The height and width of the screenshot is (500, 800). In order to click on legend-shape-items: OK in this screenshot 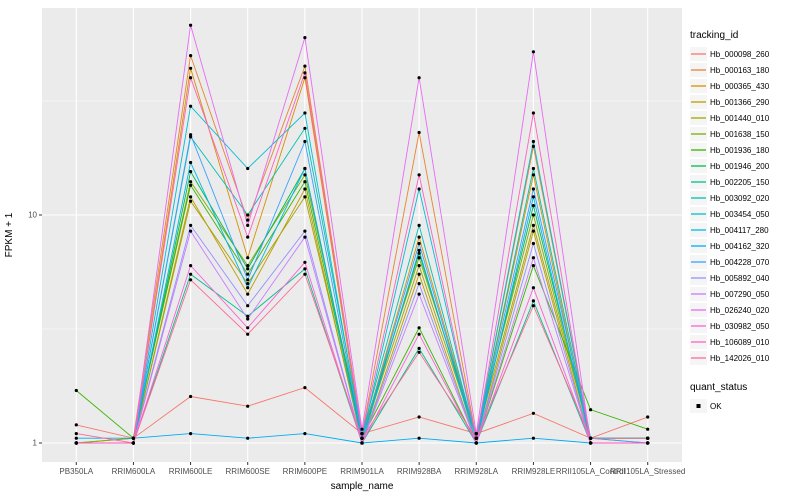, I will do `click(745, 406)`.